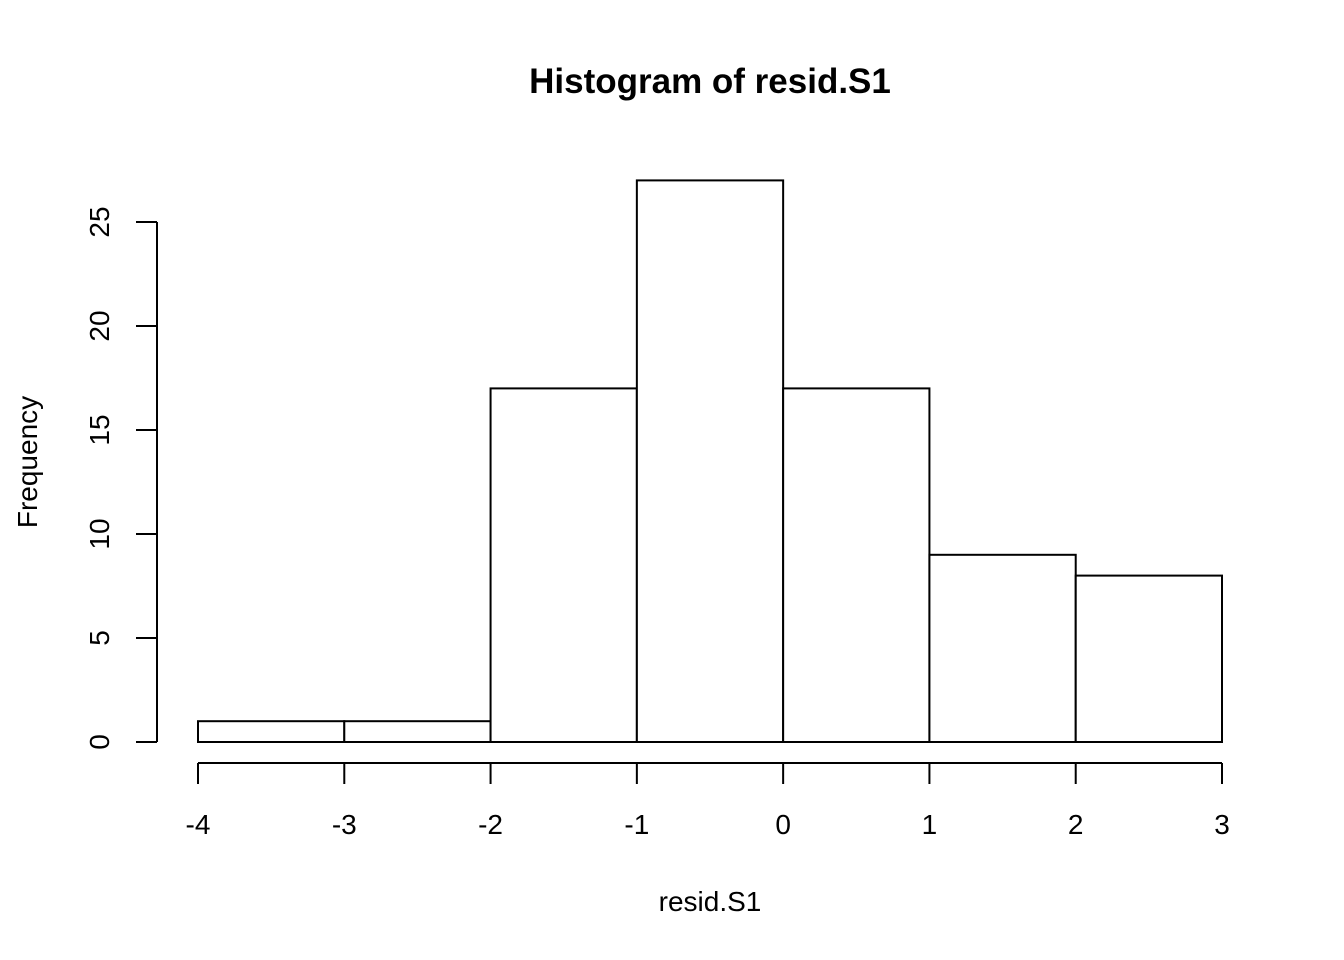 The height and width of the screenshot is (960, 1344). Describe the element at coordinates (99, 221) in the screenshot. I see `y-tick-label: 25` at that location.